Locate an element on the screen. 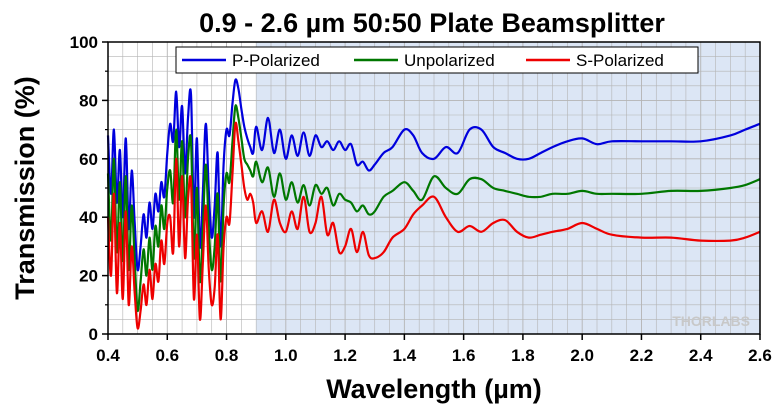  thorlabs-watermark: THORLABS is located at coordinates (711, 321).